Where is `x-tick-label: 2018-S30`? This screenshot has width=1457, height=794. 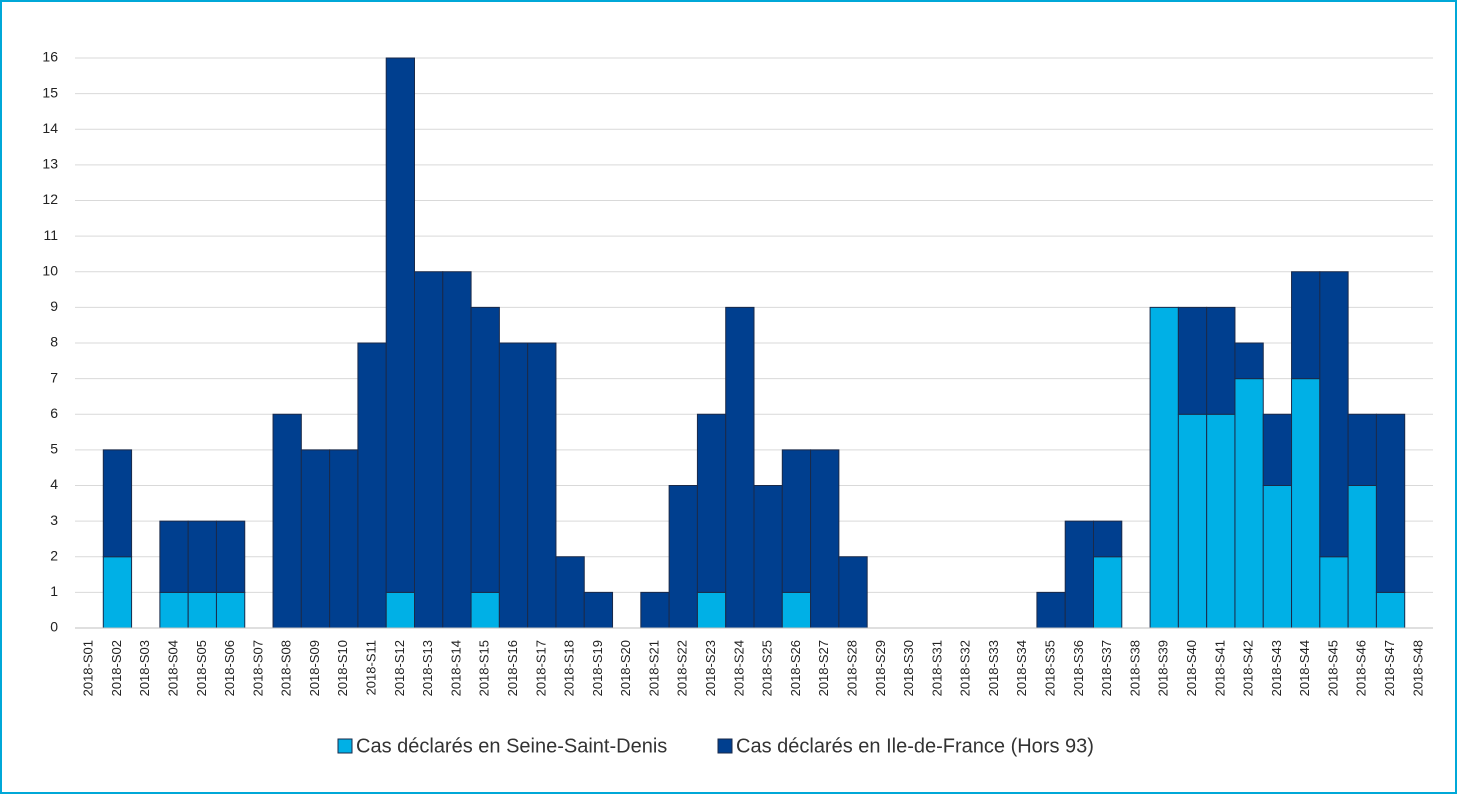
x-tick-label: 2018-S30 is located at coordinates (908, 668).